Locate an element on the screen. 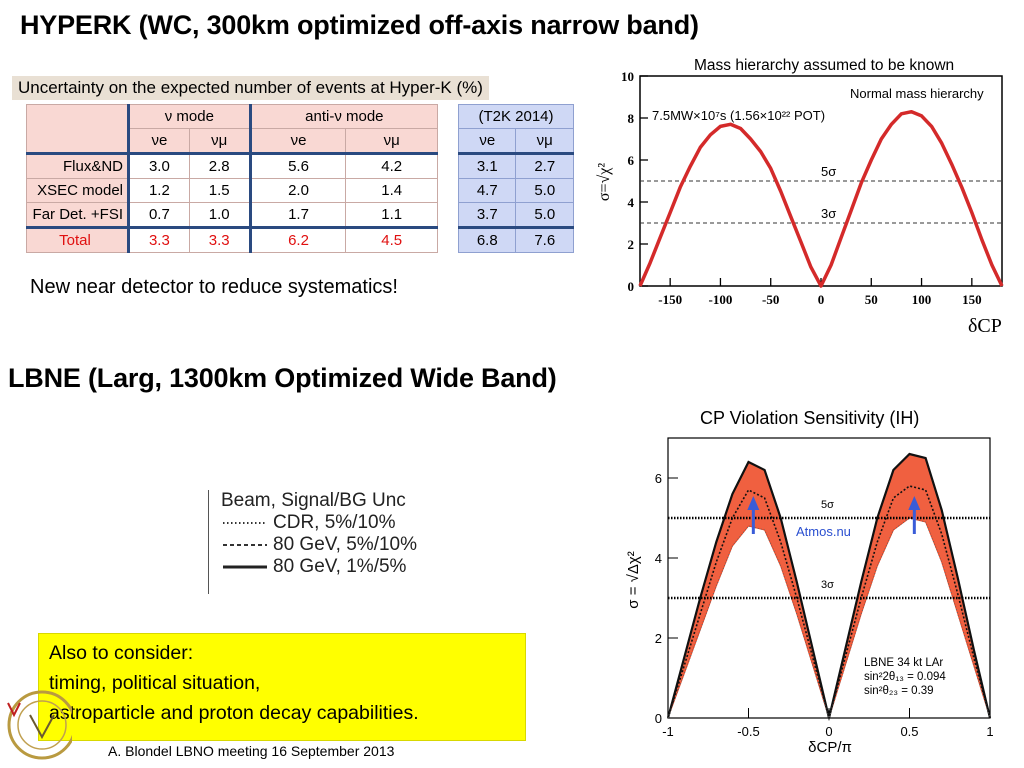 This screenshot has height=768, width=1024. row-label: Far Det. +FSI is located at coordinates (78, 215).